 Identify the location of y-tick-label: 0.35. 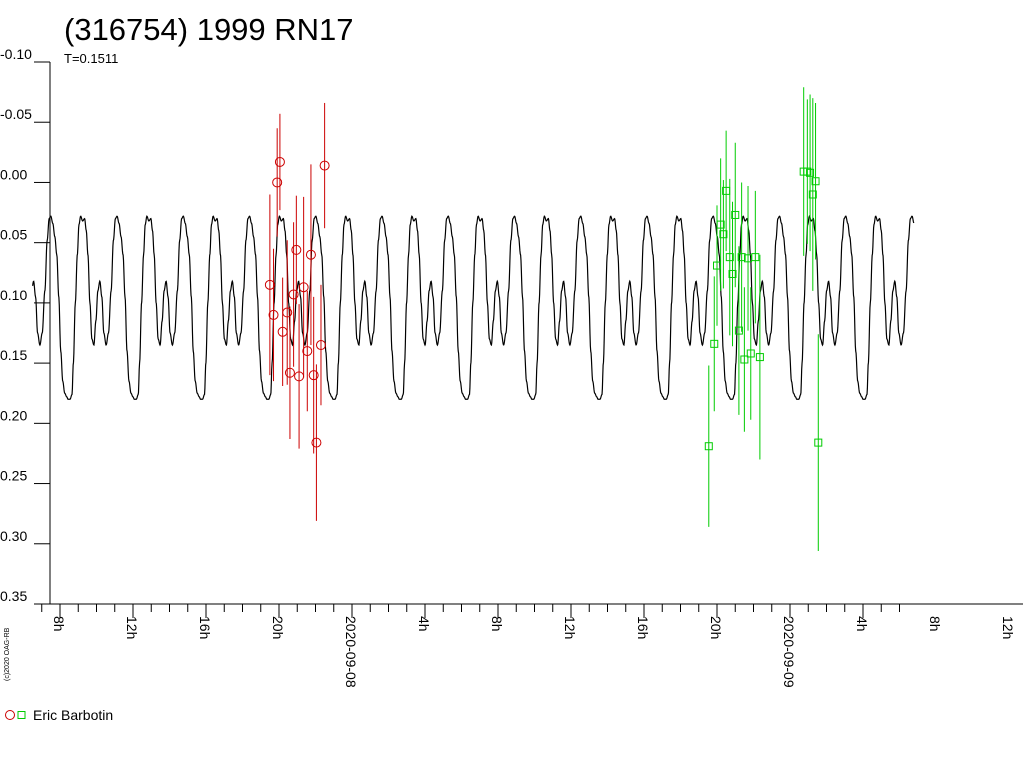
(13, 596).